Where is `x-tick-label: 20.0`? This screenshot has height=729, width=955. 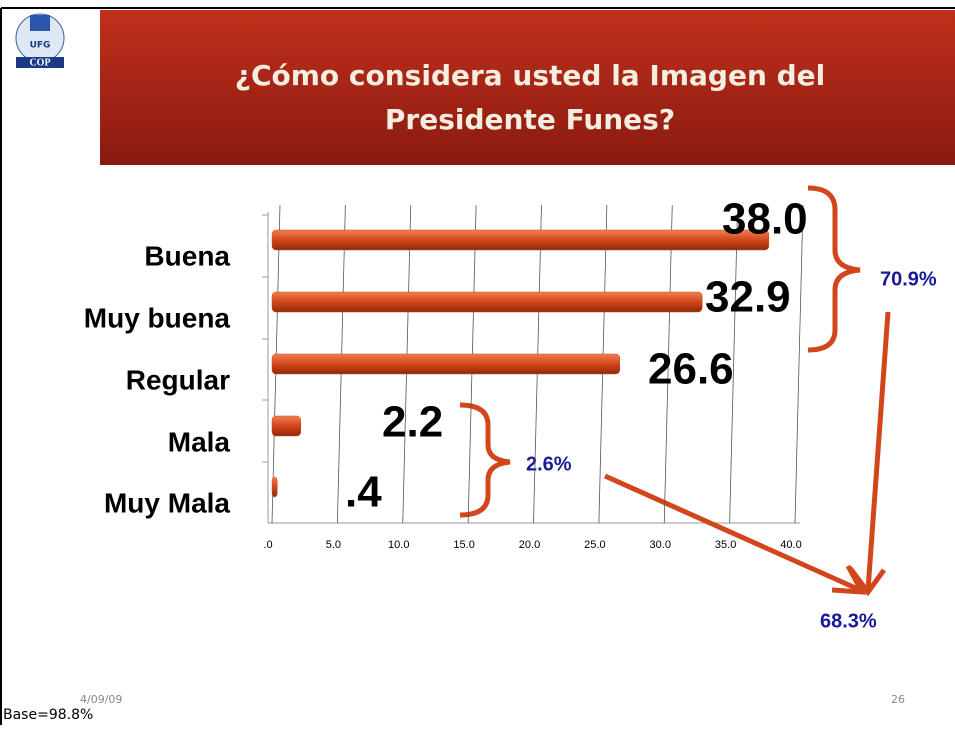
x-tick-label: 20.0 is located at coordinates (529, 545).